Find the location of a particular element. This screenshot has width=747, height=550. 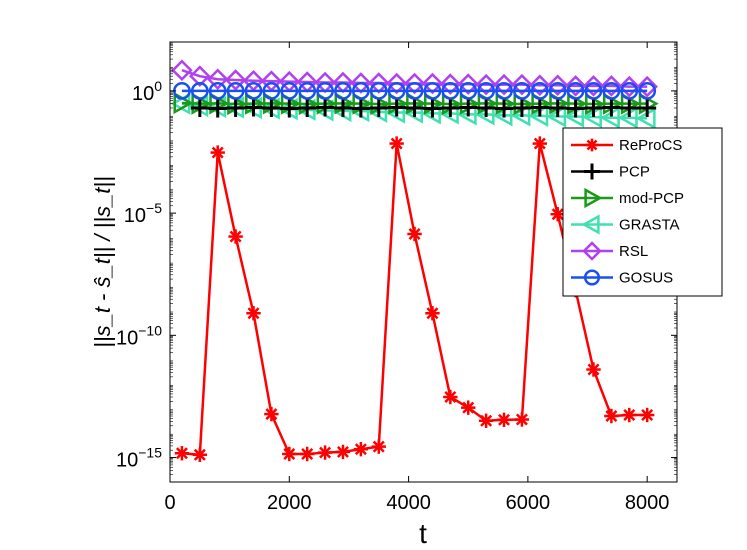

y-tick-exponent: −15 is located at coordinates (150, 453).